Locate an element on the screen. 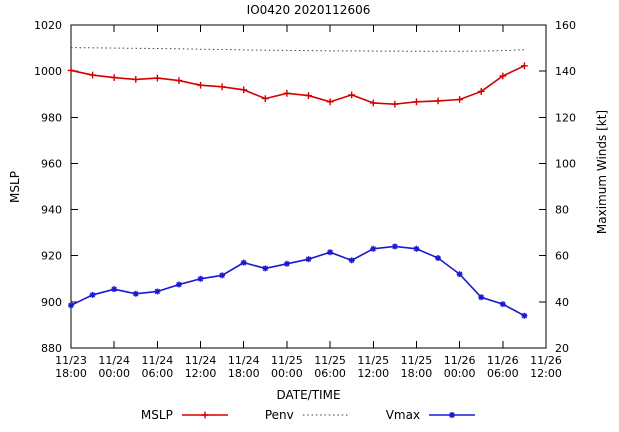 The width and height of the screenshot is (619, 432). right-tick-label: 120 is located at coordinates (565, 117).